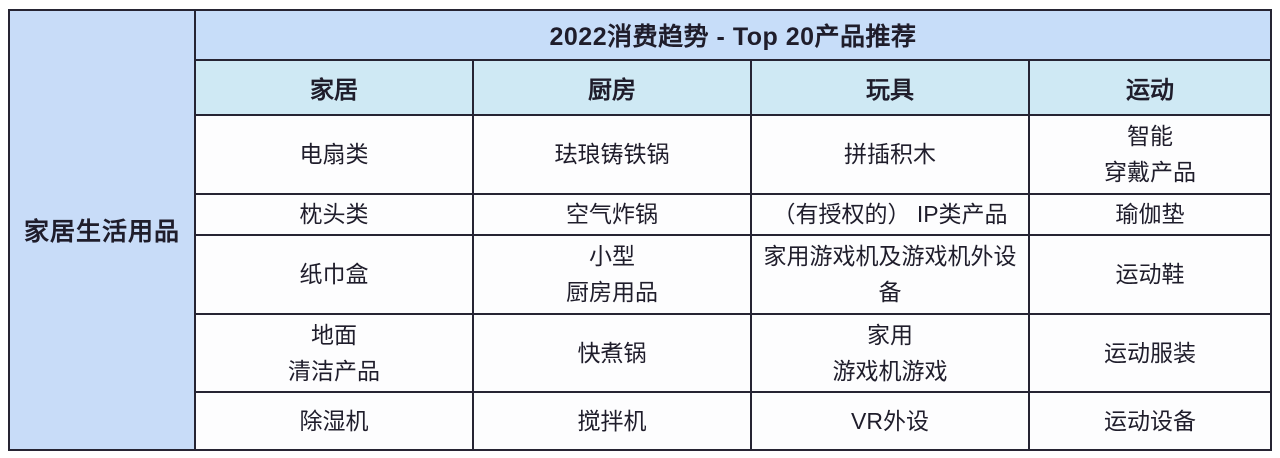  I want to click on product-cell: 运动服装, so click(1150, 353).